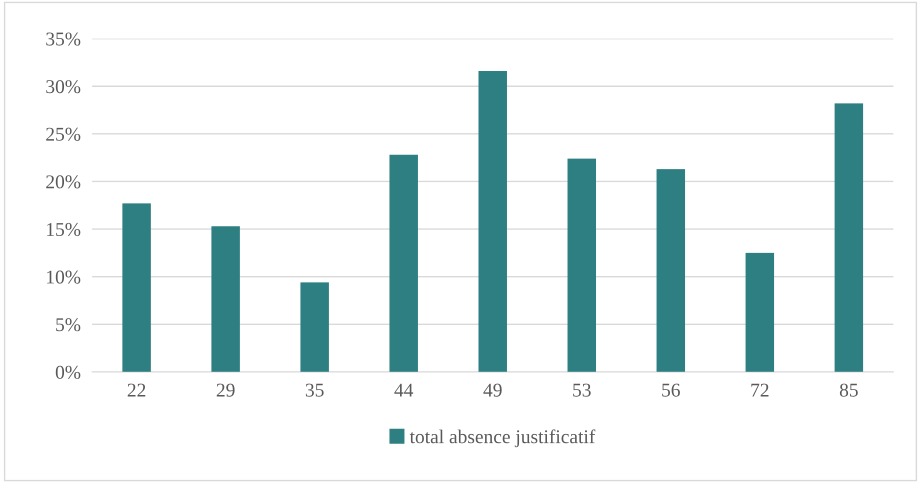  Describe the element at coordinates (404, 390) in the screenshot. I see `x-tick-label: 44` at that location.